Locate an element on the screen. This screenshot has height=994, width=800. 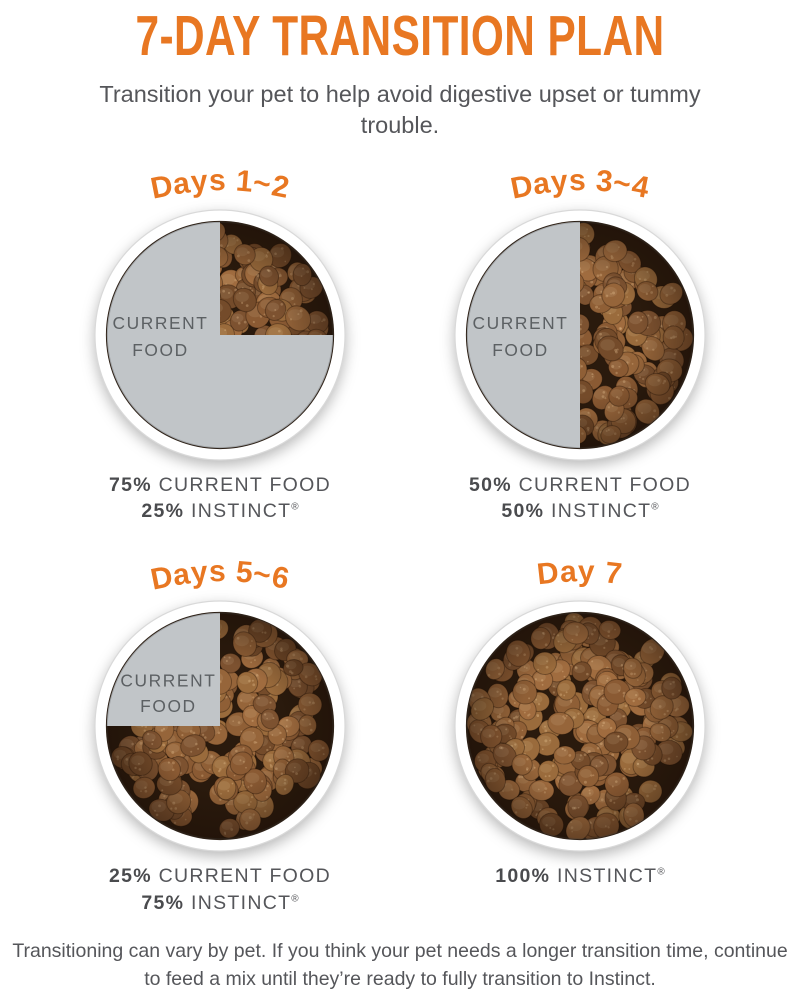
panel-stats: 25% CURRENT FOOD 75% INSTINCT® is located at coordinates (220, 890).